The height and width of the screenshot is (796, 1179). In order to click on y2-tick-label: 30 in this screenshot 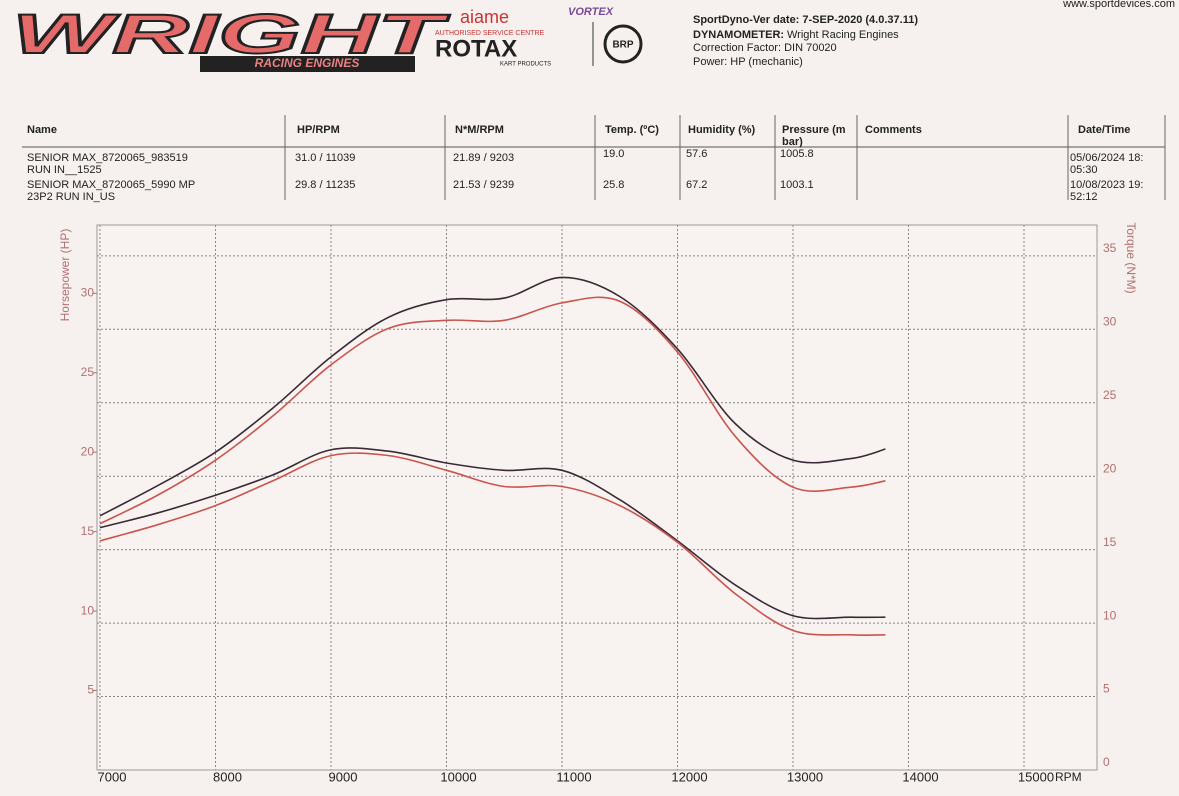, I will do `click(1110, 321)`.